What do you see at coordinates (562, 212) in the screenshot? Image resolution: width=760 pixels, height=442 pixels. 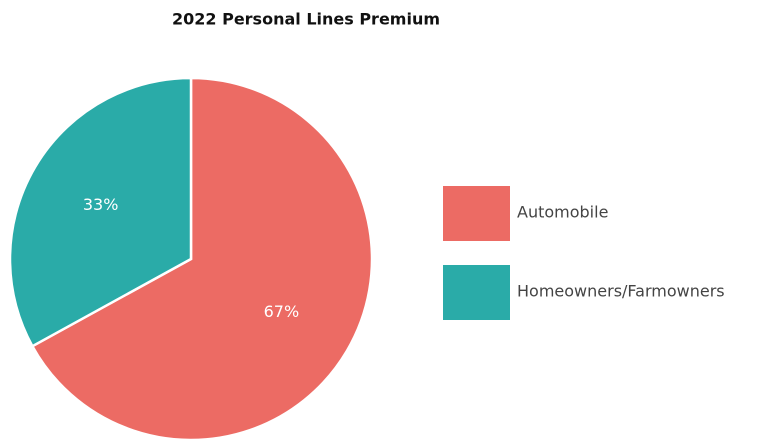 I see `legend-label: Automobile` at bounding box center [562, 212].